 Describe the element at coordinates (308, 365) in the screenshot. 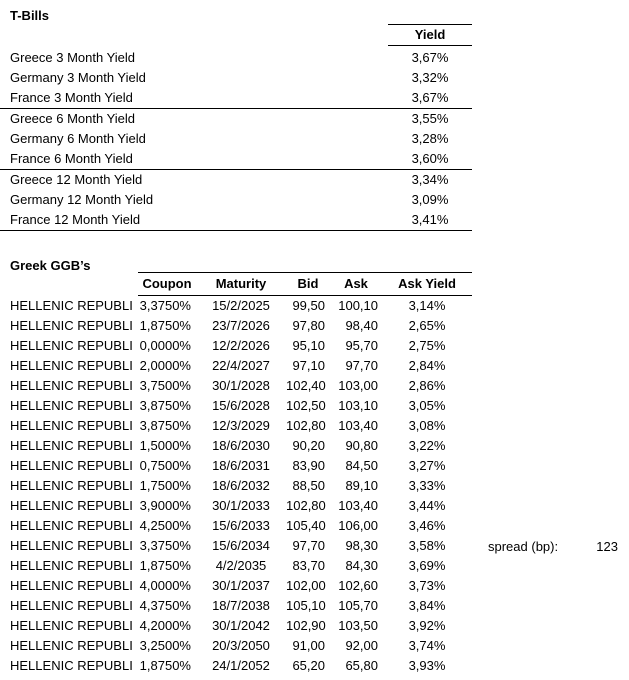

I see `bond-bid-cell: 97,10` at that location.